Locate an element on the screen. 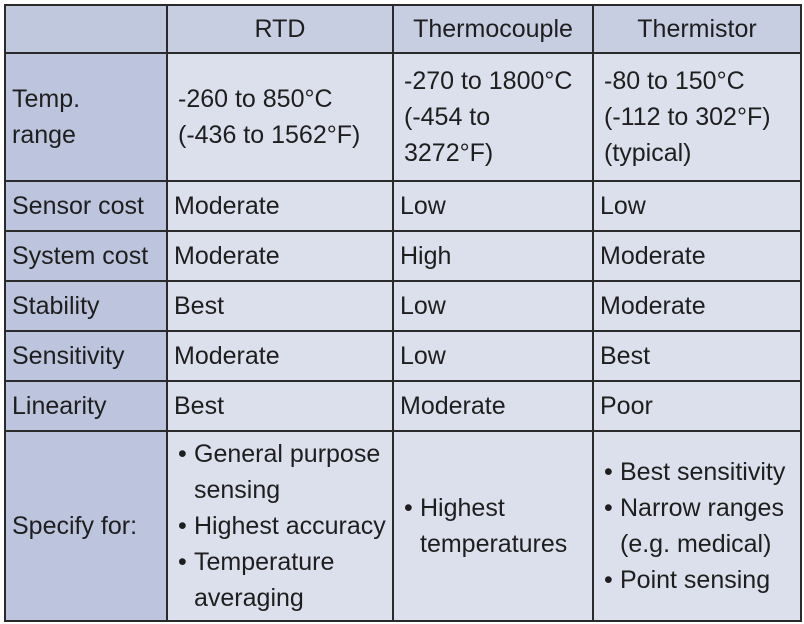 Image resolution: width=804 pixels, height=624 pixels. label-line: Sensitivity is located at coordinates (68, 356).